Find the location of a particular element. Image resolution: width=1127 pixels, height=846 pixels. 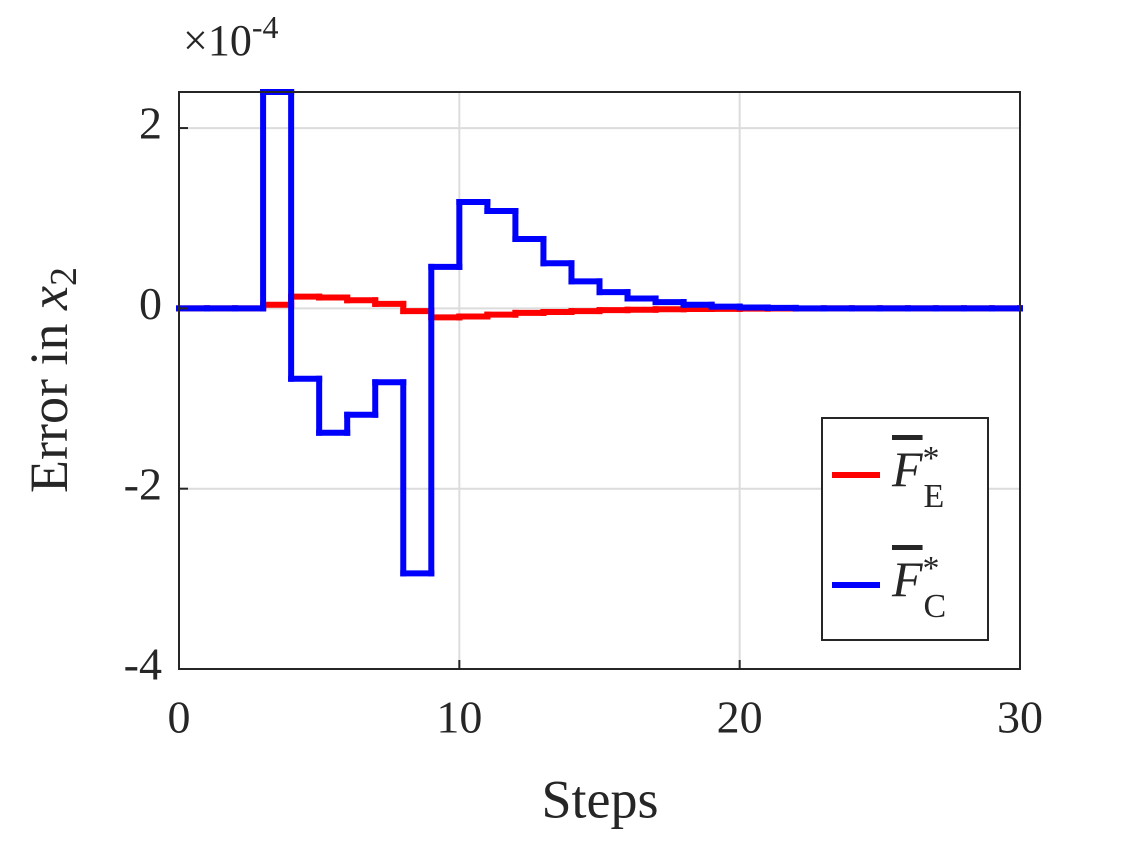

legend-box is located at coordinates (905, 529).